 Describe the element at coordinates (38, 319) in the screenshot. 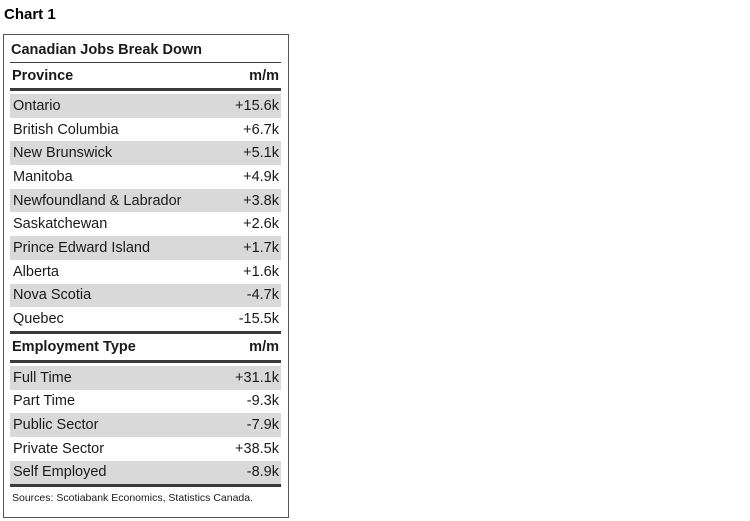

I see `row-name: Quebec` at that location.